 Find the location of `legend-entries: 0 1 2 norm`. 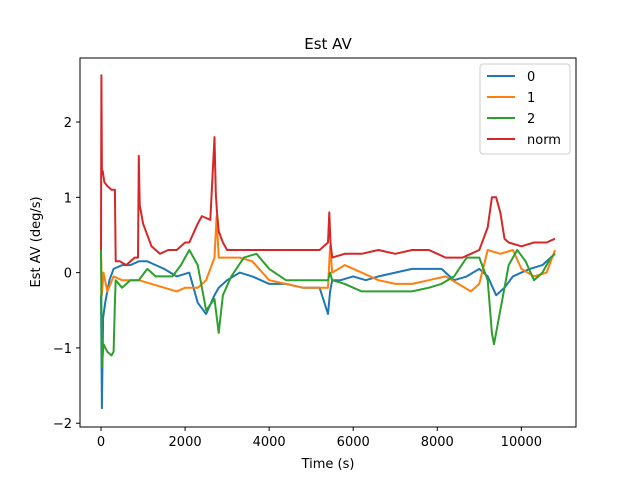

legend-entries: 0 1 2 norm is located at coordinates (524, 109).